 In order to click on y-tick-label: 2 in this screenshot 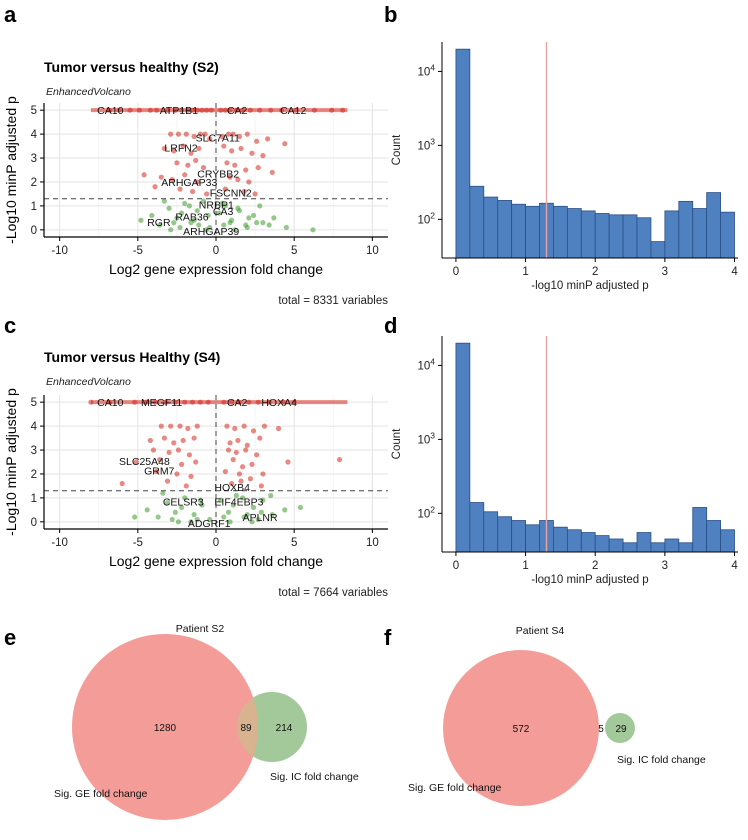, I will do `click(34, 475)`.